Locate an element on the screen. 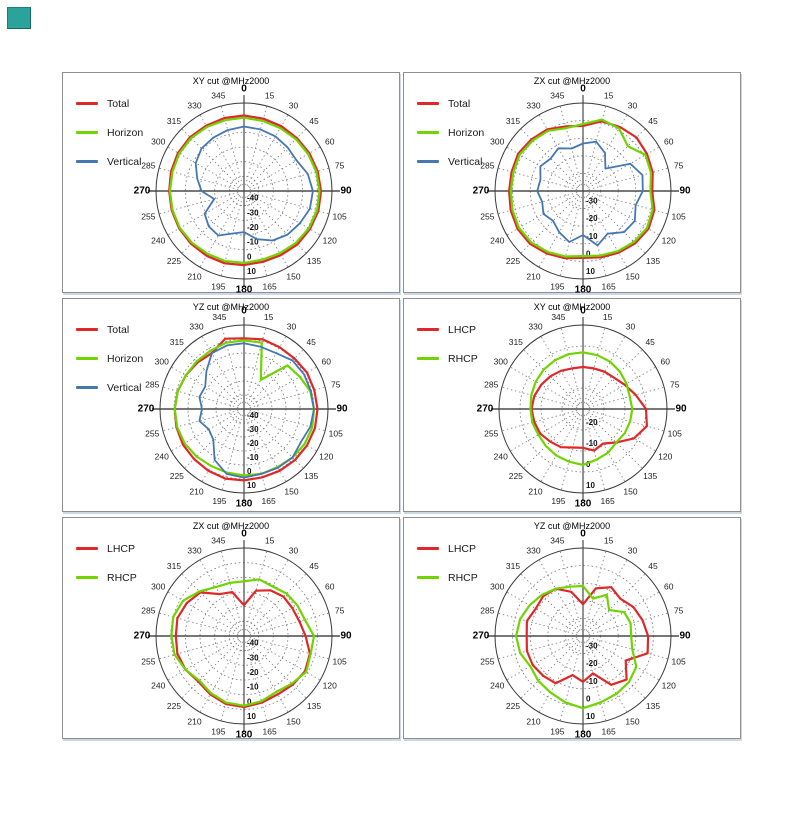  radial-label--30: -30 is located at coordinates (592, 201).